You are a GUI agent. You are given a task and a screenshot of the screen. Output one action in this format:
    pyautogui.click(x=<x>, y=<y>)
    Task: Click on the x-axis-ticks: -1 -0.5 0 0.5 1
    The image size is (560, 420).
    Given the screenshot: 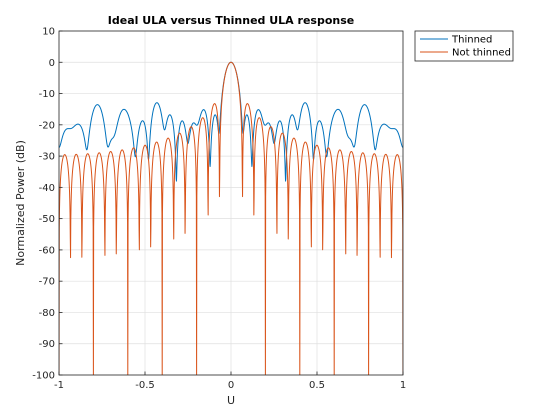 What is the action you would take?
    pyautogui.click(x=230, y=381)
    